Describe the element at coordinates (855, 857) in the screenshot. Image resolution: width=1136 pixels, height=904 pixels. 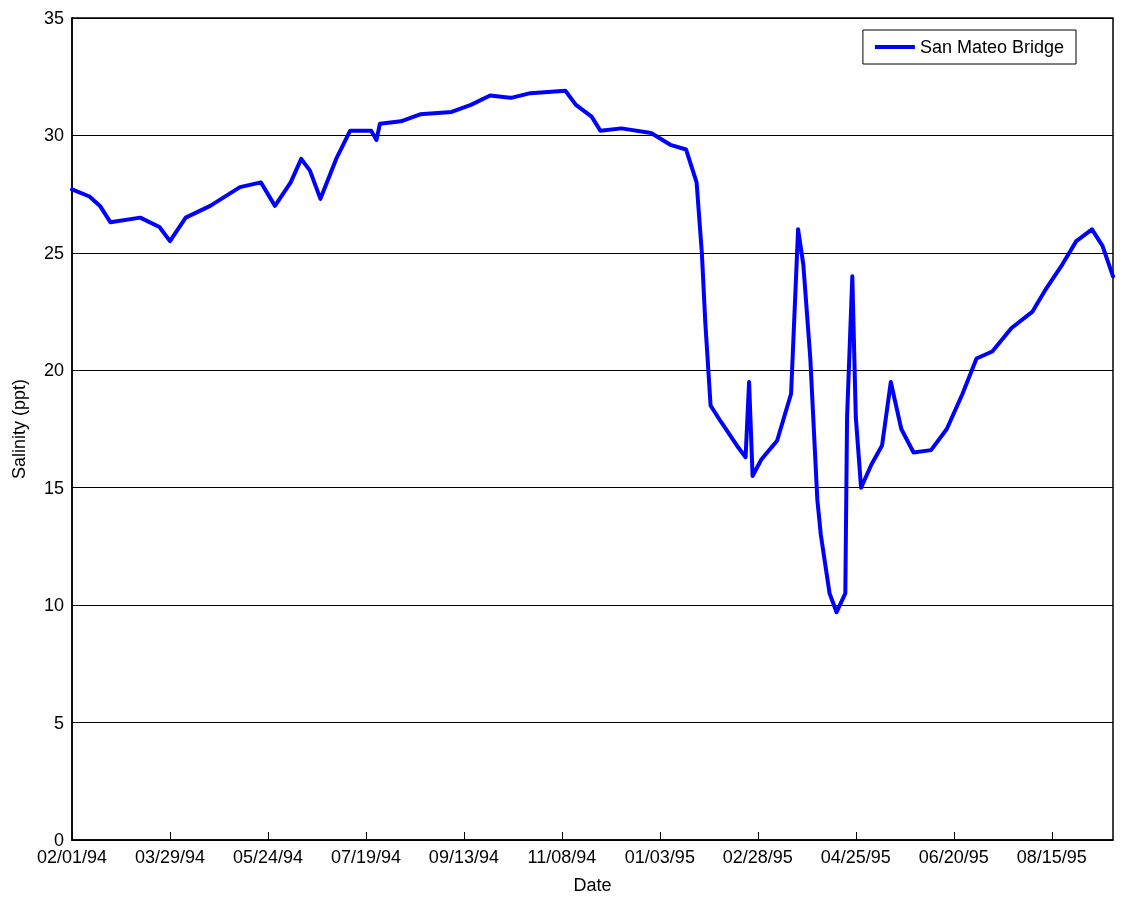
I see `x-tick-label: 04/25/95` at that location.